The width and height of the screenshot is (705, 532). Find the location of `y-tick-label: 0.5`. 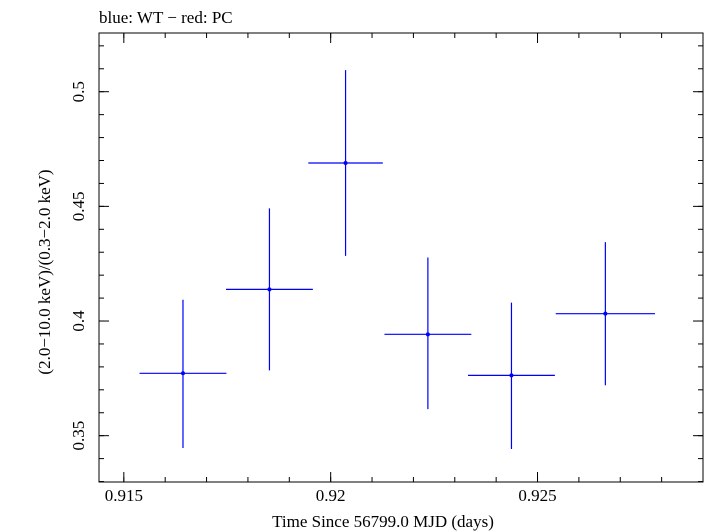

y-tick-label: 0.5 is located at coordinates (78, 91).